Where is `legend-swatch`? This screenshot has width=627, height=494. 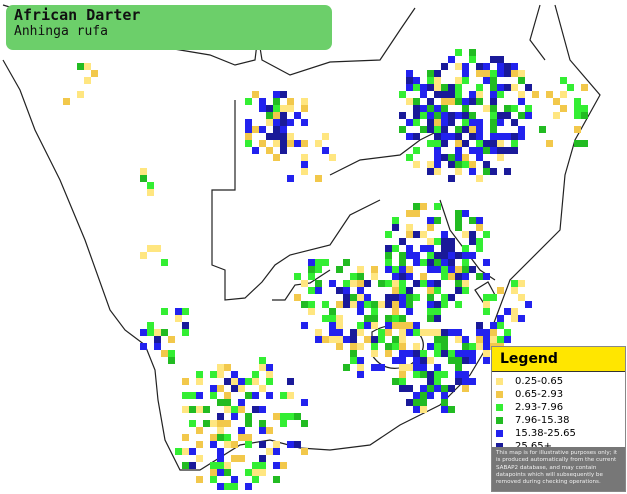 legend-swatch is located at coordinates (499, 407).